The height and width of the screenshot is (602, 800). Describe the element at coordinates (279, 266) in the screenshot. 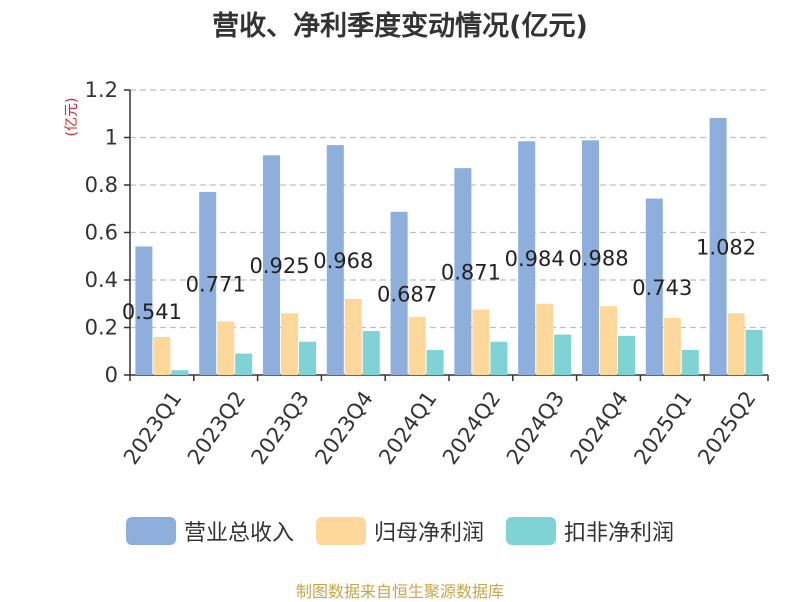

I see `data-label-revenue: 0.925` at that location.